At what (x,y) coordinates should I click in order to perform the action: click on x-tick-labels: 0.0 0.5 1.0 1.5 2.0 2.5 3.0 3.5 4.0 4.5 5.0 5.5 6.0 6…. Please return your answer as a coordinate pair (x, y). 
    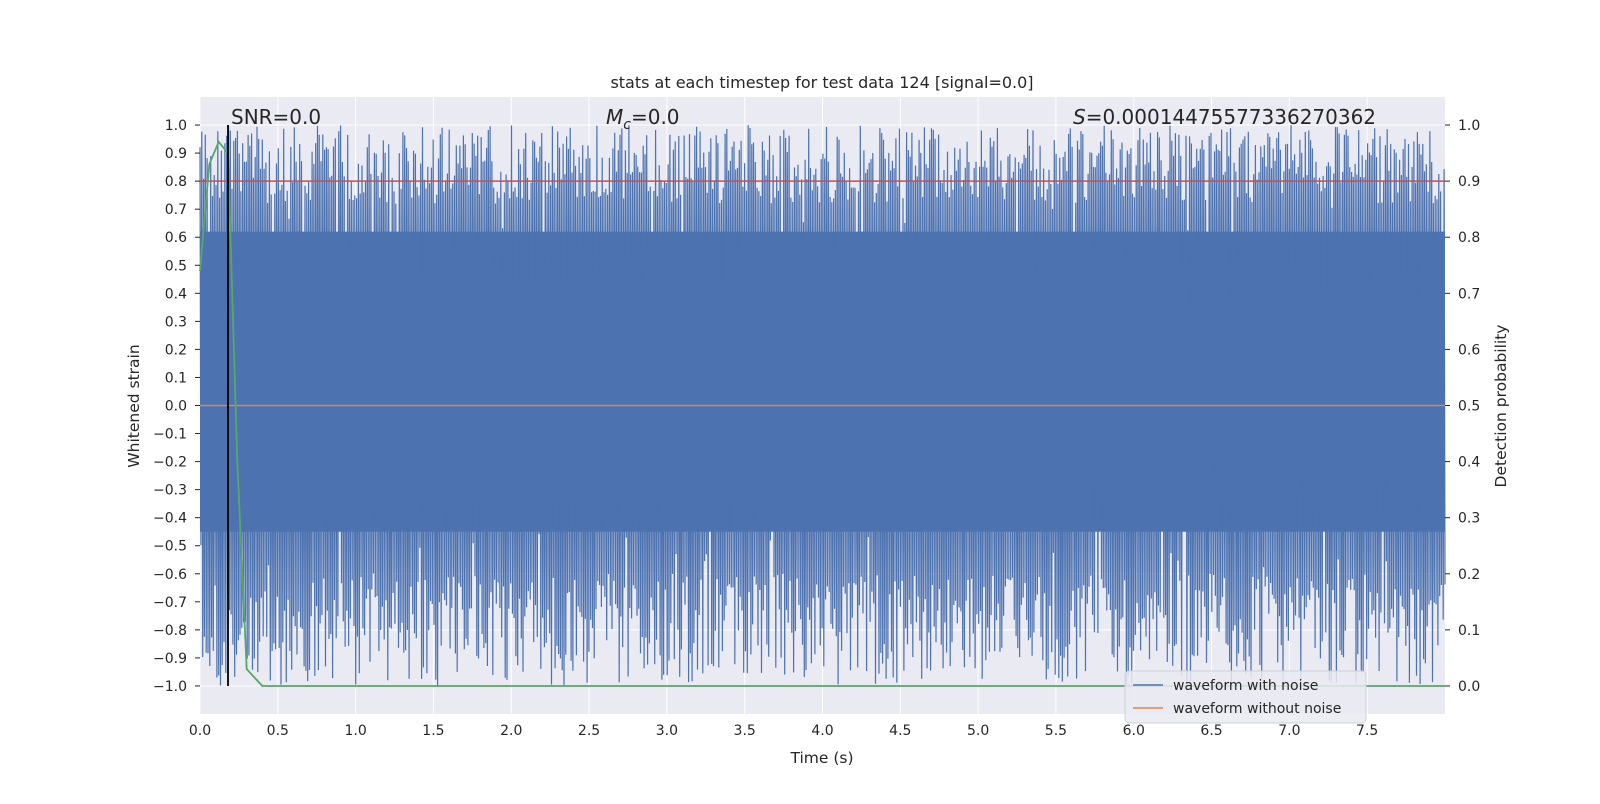
    Looking at the image, I should click on (783, 731).